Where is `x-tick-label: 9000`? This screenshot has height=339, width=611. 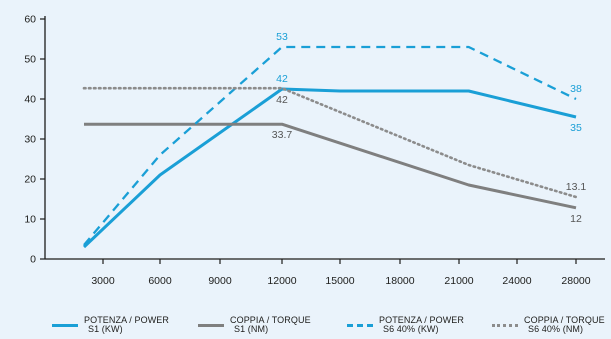 x-tick-label: 9000 is located at coordinates (220, 281).